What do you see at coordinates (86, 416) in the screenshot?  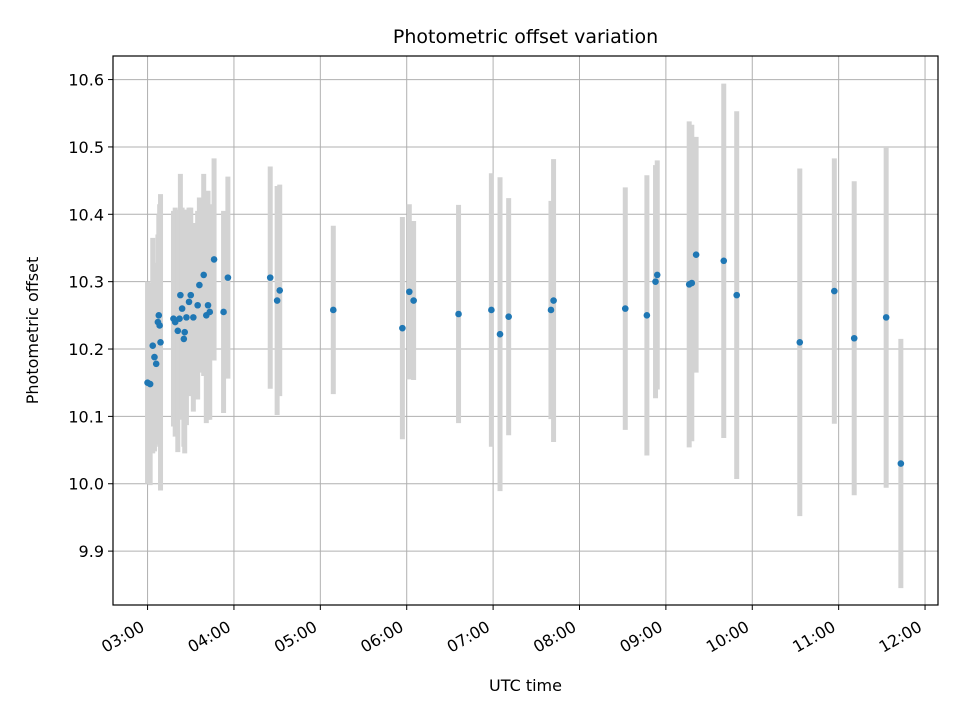 I see `y-tick-label: 10.1` at bounding box center [86, 416].